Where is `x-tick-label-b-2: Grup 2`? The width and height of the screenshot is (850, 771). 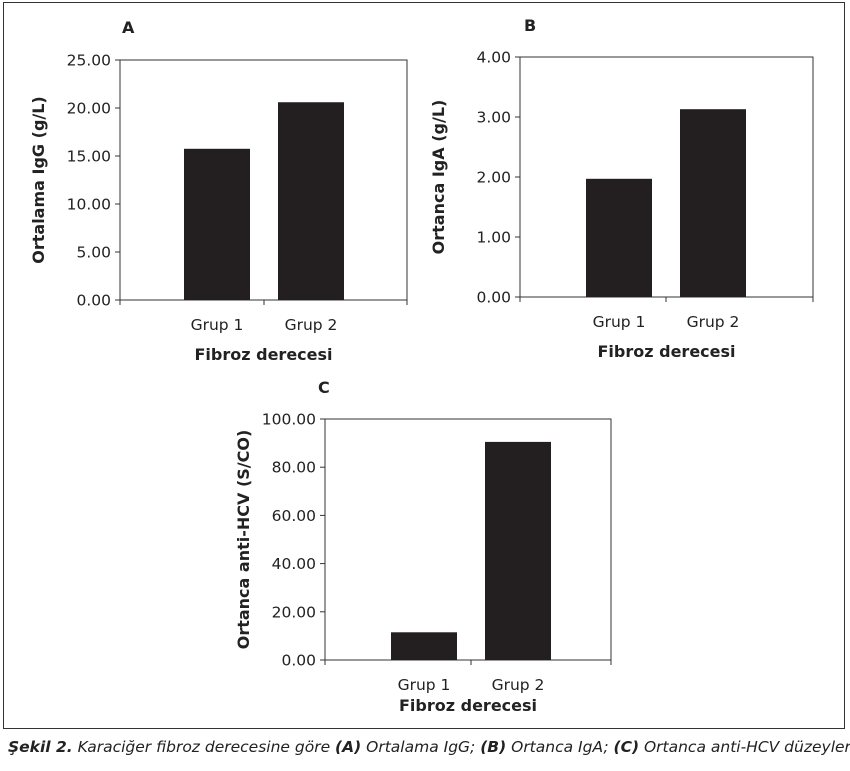
x-tick-label-b-2: Grup 2 is located at coordinates (713, 322).